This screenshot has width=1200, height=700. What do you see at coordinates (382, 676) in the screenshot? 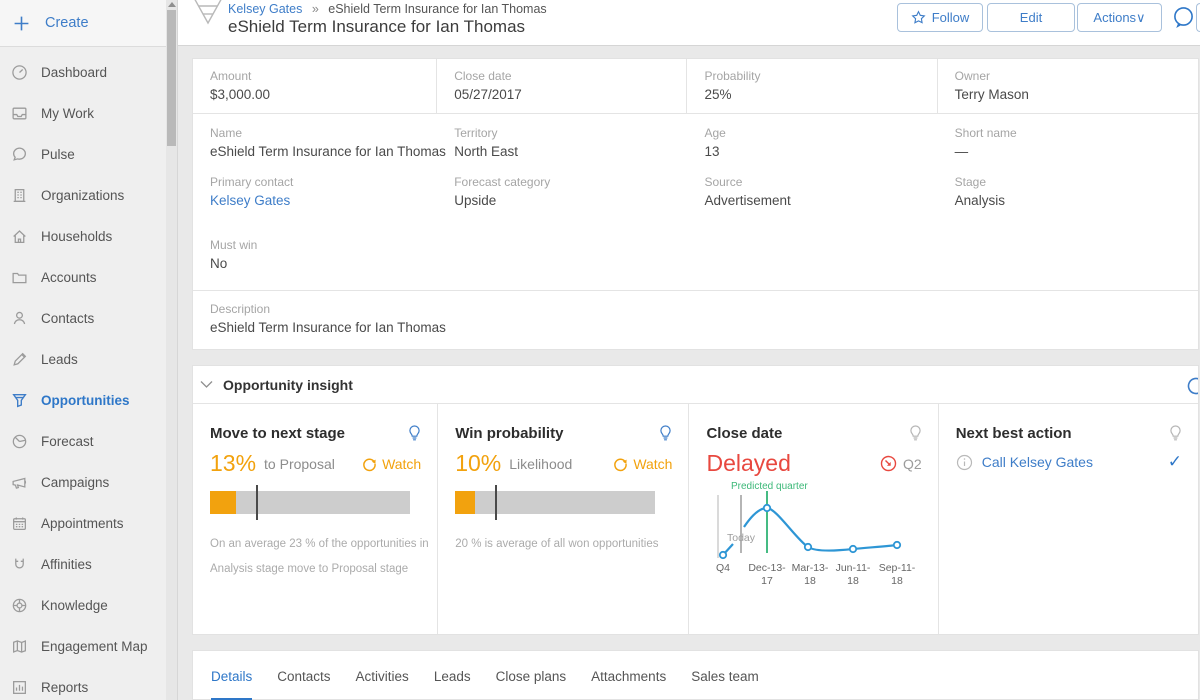
I see `tab-activities: Activities` at bounding box center [382, 676].